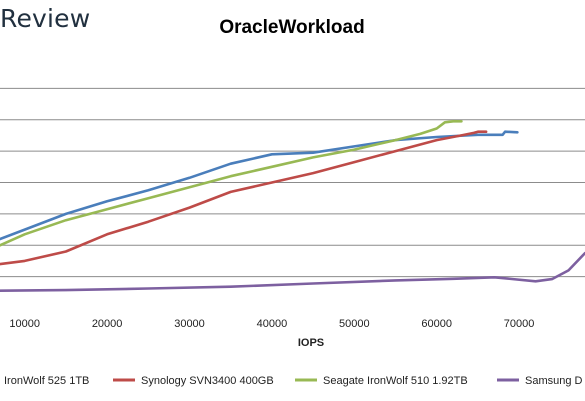  Describe the element at coordinates (519, 324) in the screenshot. I see `x-tick-label-6: 70000` at that location.